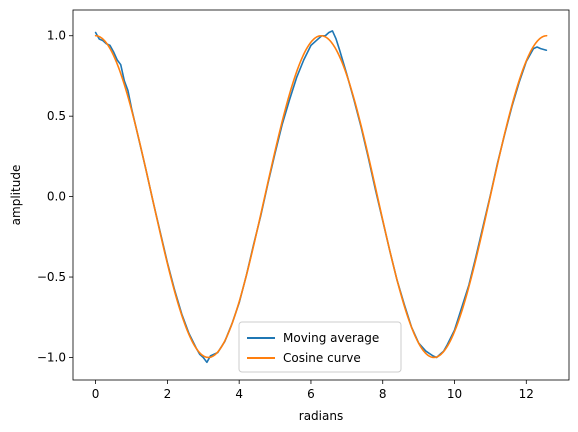 Image resolution: width=578 pixels, height=432 pixels. What do you see at coordinates (383, 394) in the screenshot?
I see `x-tick-label: 8` at bounding box center [383, 394].